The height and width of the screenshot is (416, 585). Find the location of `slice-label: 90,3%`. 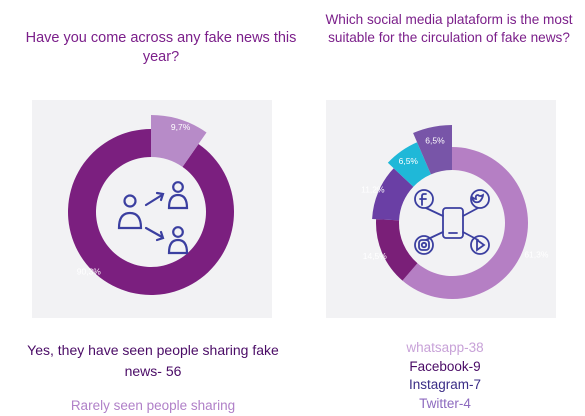

slice-label: 90,3% is located at coordinates (89, 271).